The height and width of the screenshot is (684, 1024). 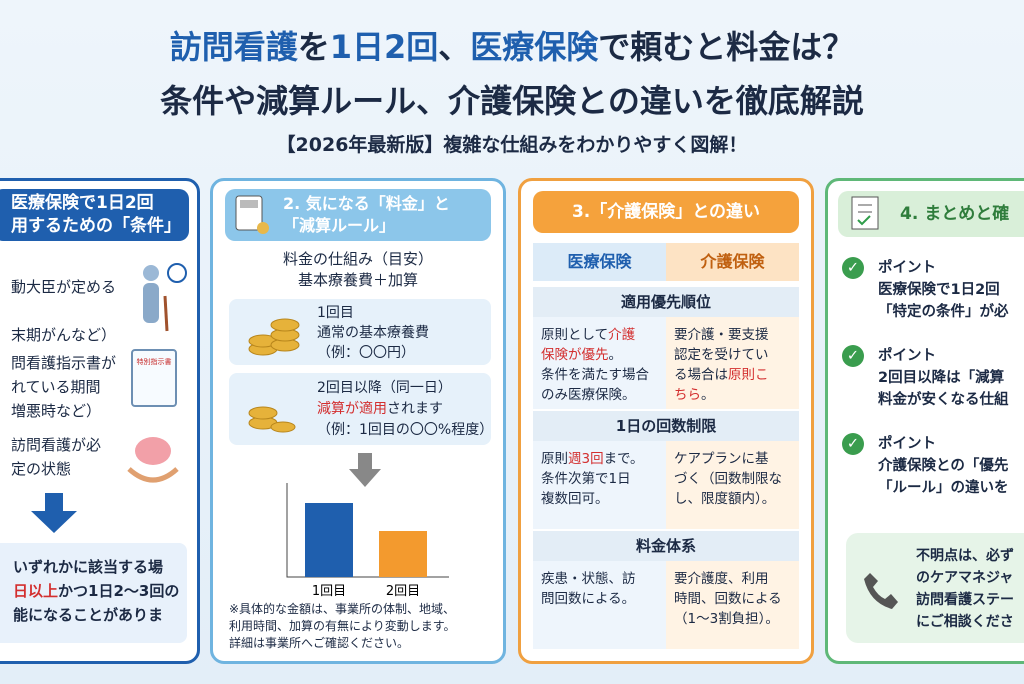 What do you see at coordinates (319, 643) in the screenshot?
I see `text-line: 詳細は事業所へご確認ください。` at bounding box center [319, 643].